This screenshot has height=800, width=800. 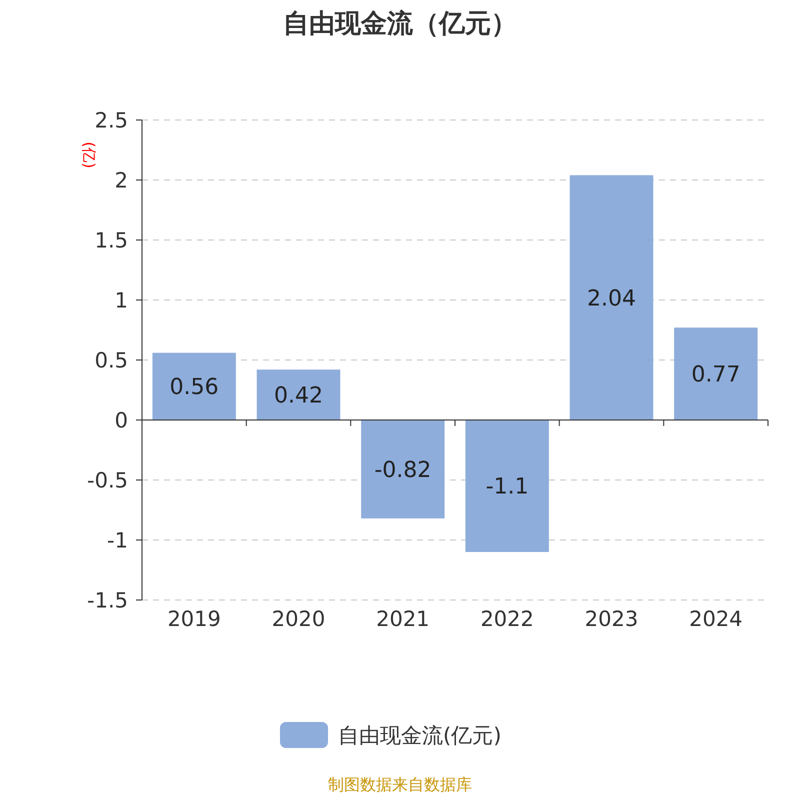 What do you see at coordinates (420, 735) in the screenshot?
I see `legend-label: 自由现金流(亿元)` at bounding box center [420, 735].